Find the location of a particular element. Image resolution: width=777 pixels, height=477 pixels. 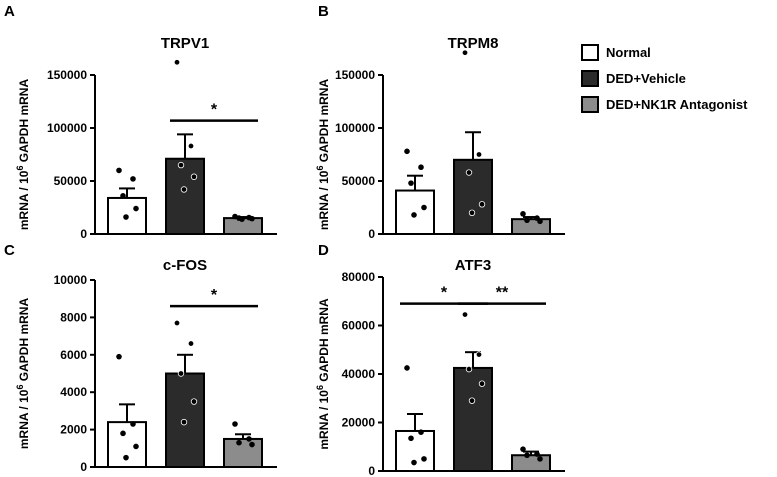

y-tick-label: 150000 is located at coordinates (67, 75).